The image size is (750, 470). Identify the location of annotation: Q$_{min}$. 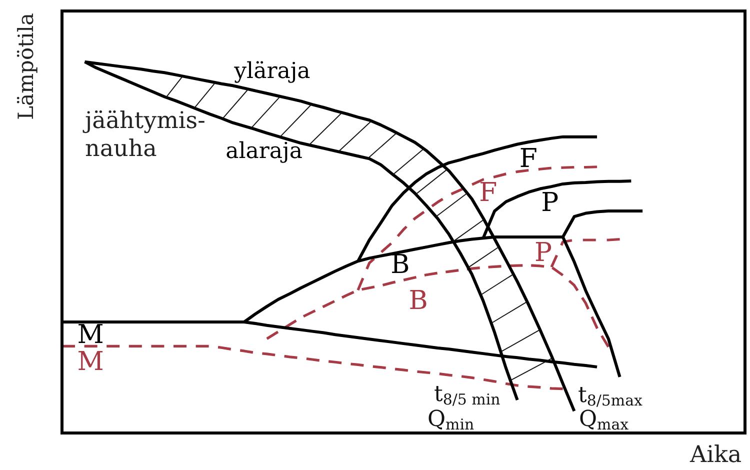
(451, 420).